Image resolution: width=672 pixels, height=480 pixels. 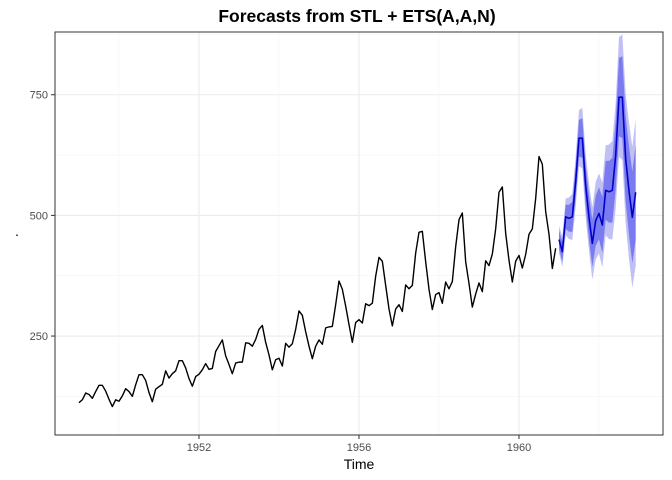 I want to click on x-tick-label: 1956, so click(x=359, y=448).